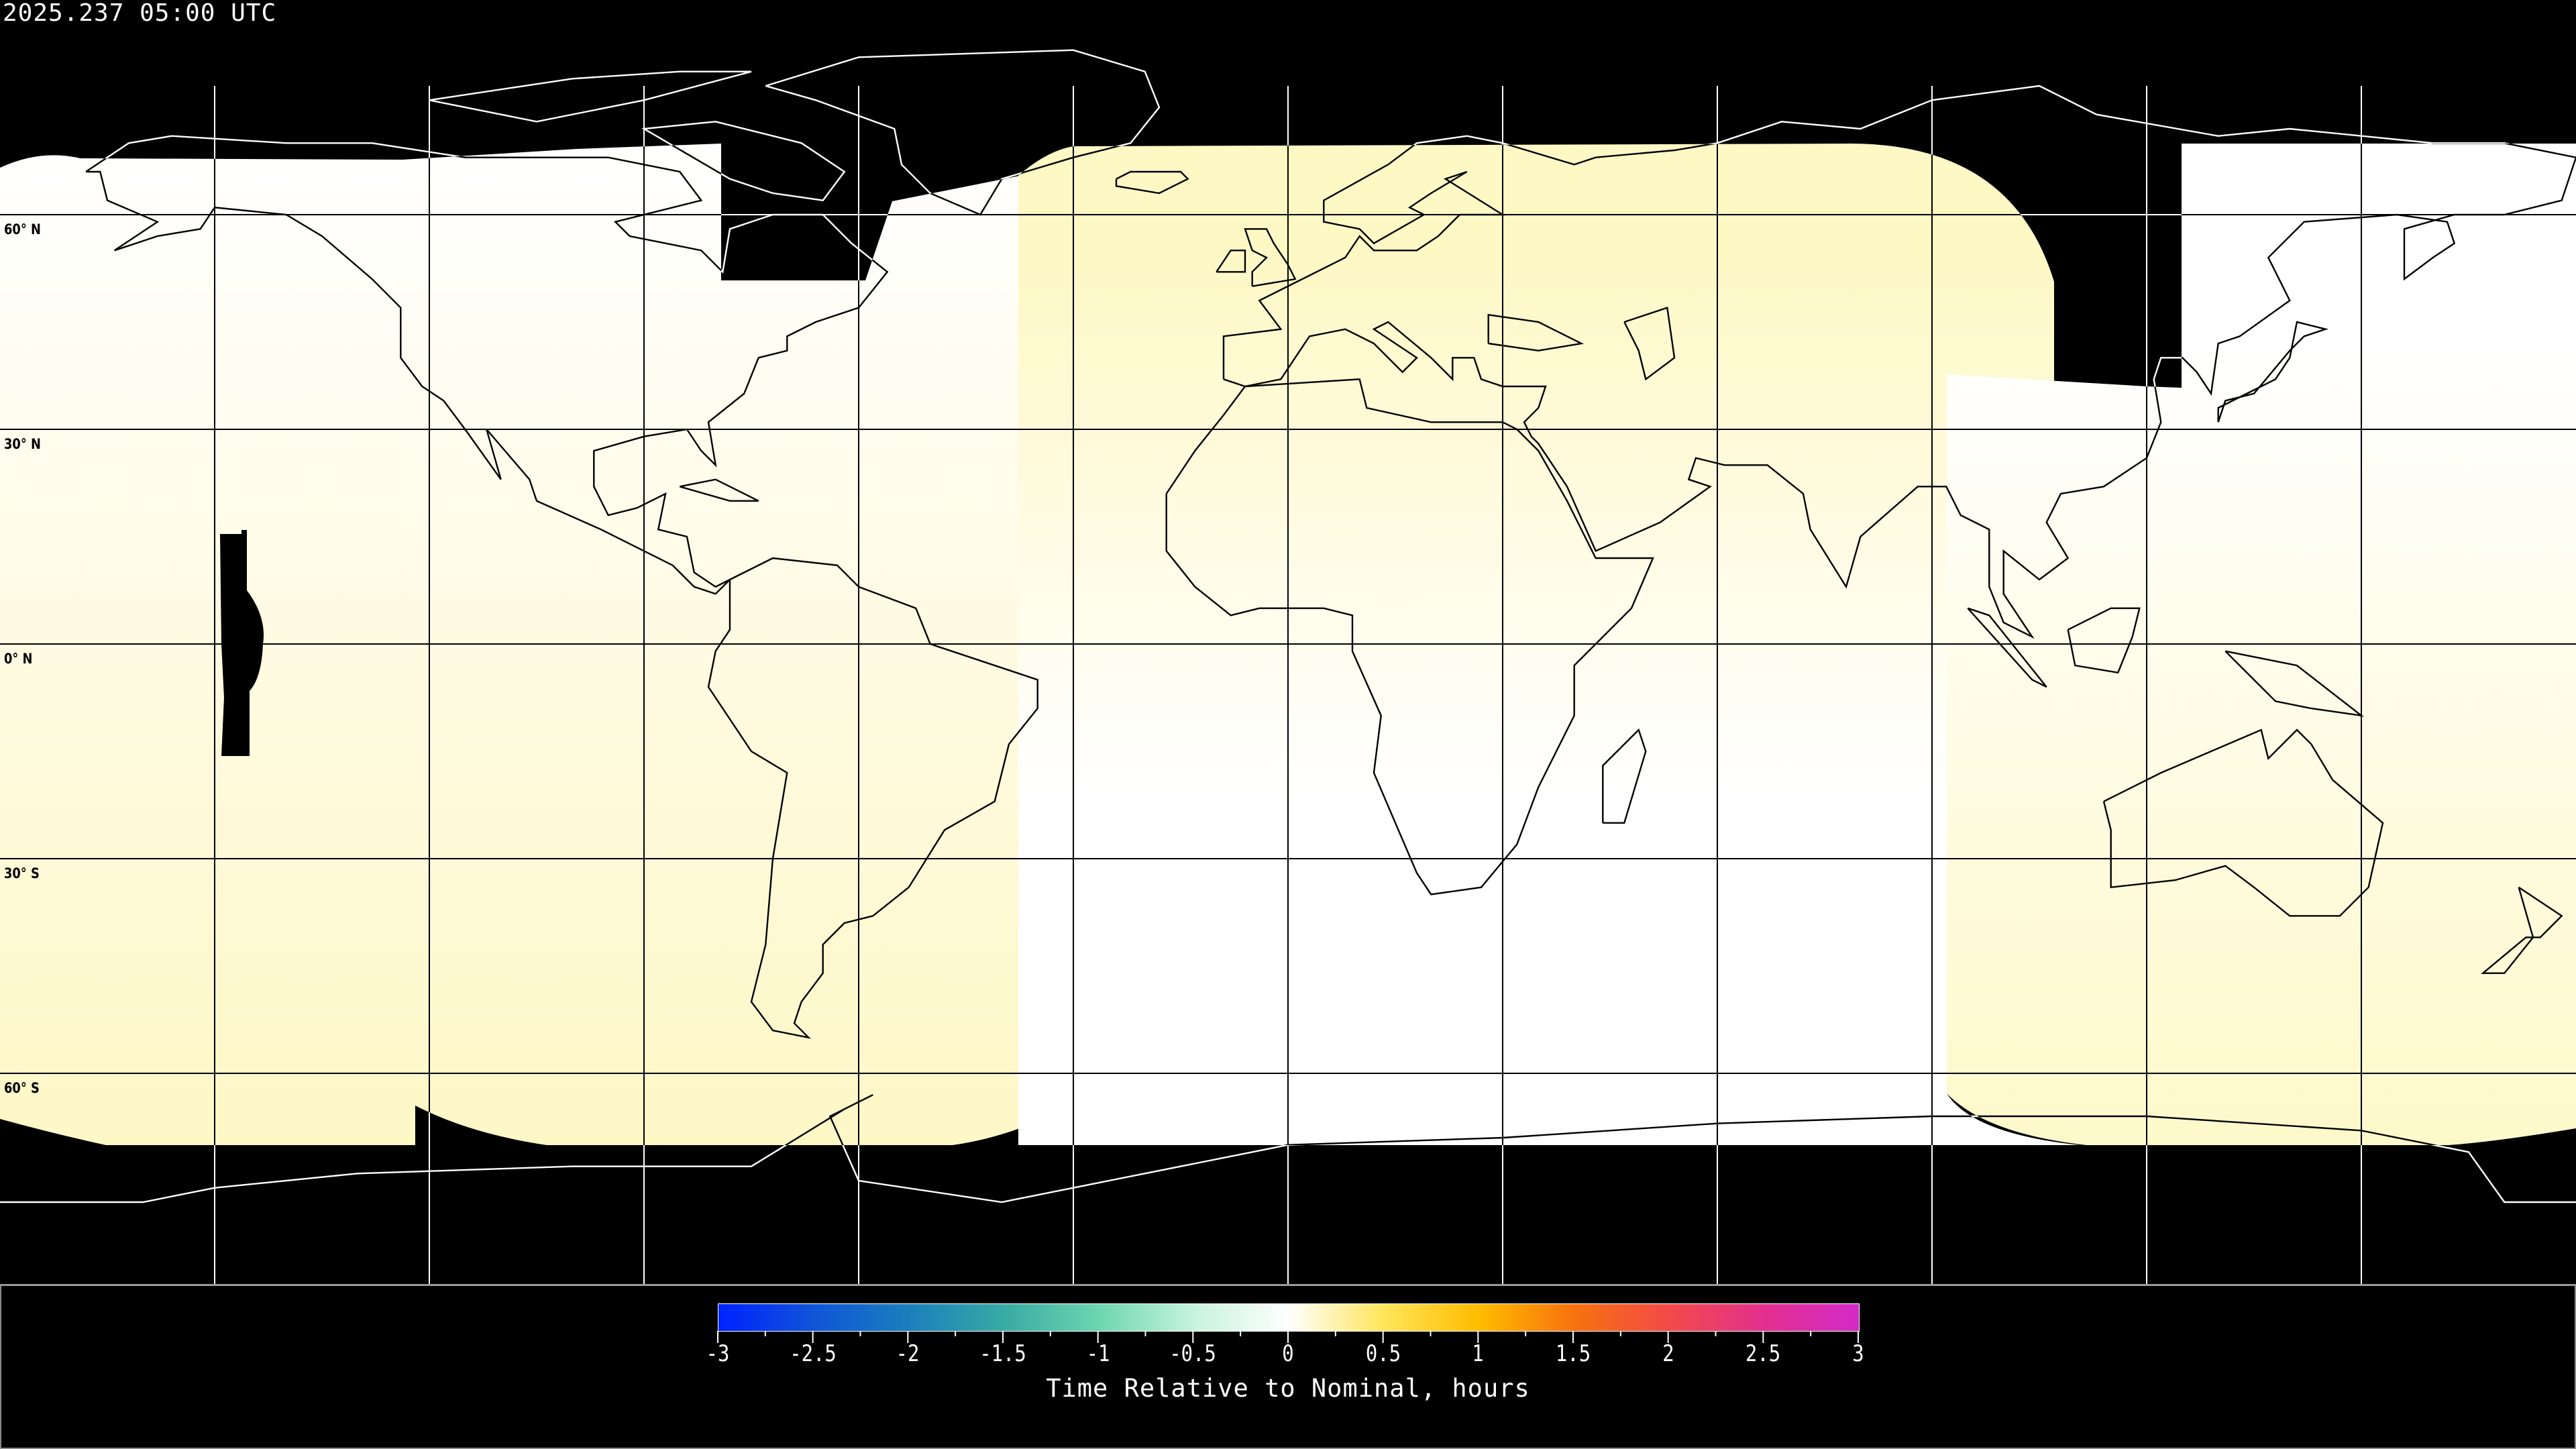  Describe the element at coordinates (22, 444) in the screenshot. I see `lat-label-30n: 30° N` at that location.